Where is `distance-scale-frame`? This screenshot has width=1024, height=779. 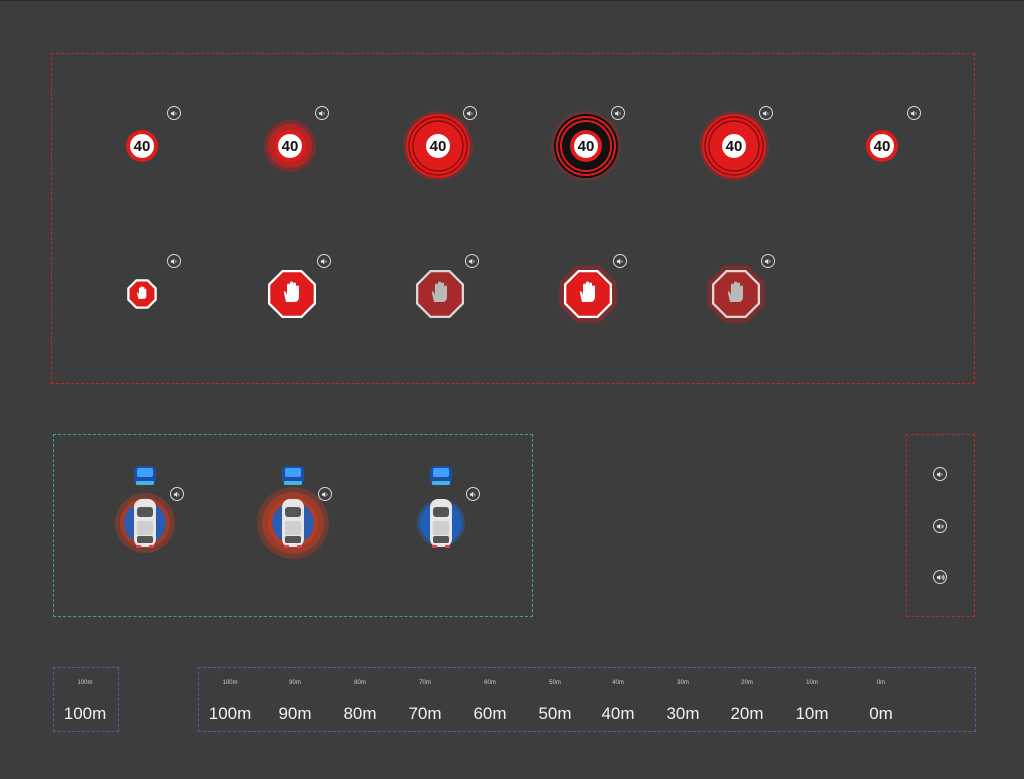
distance-scale-frame is located at coordinates (587, 699).